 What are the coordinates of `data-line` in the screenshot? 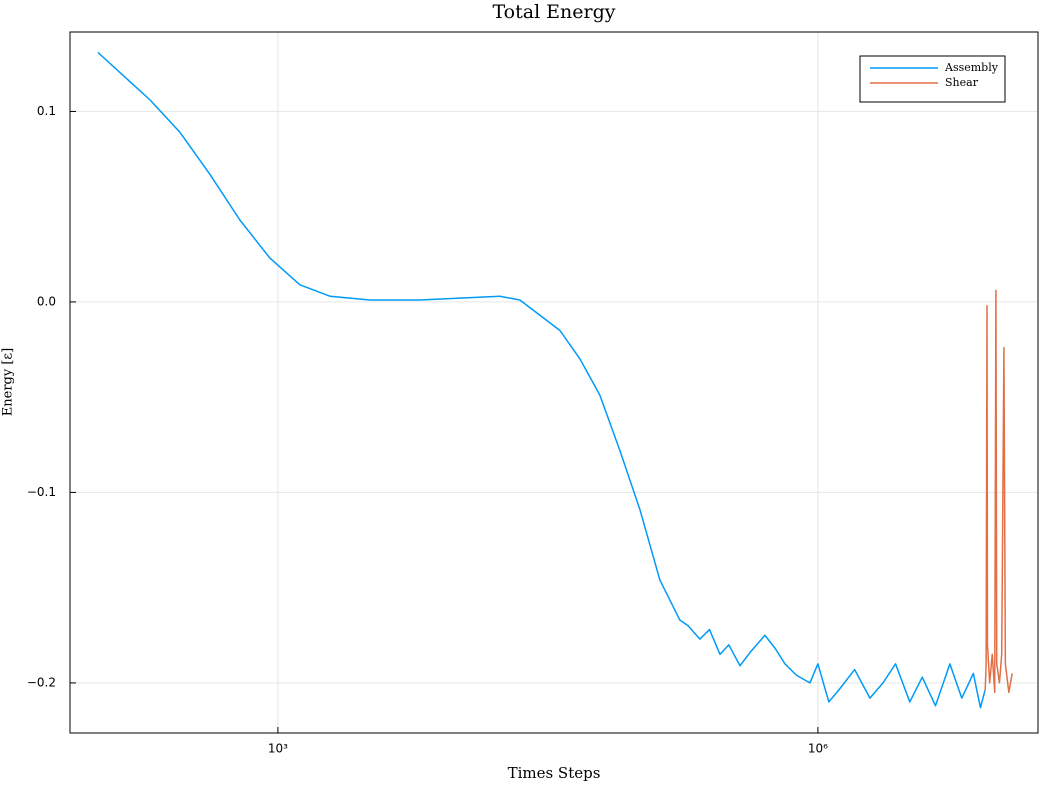 It's located at (998, 491).